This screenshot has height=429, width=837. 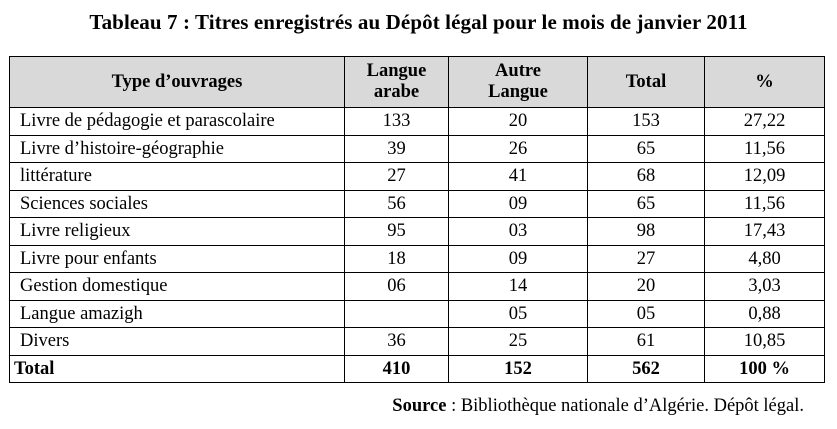 What do you see at coordinates (518, 71) in the screenshot?
I see `header-autre-langue-line1: Autre` at bounding box center [518, 71].